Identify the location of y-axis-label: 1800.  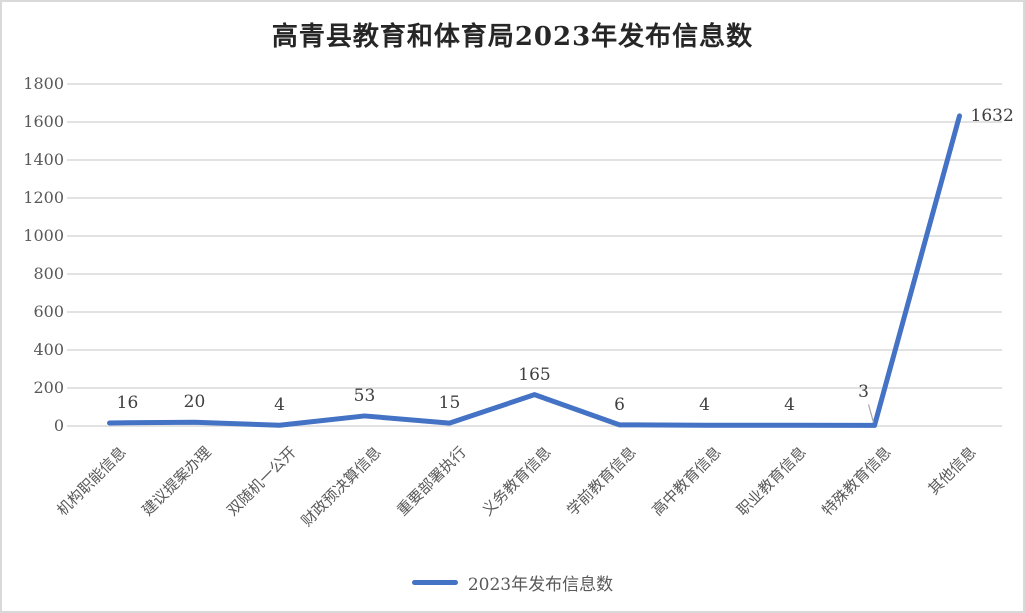
(43, 83).